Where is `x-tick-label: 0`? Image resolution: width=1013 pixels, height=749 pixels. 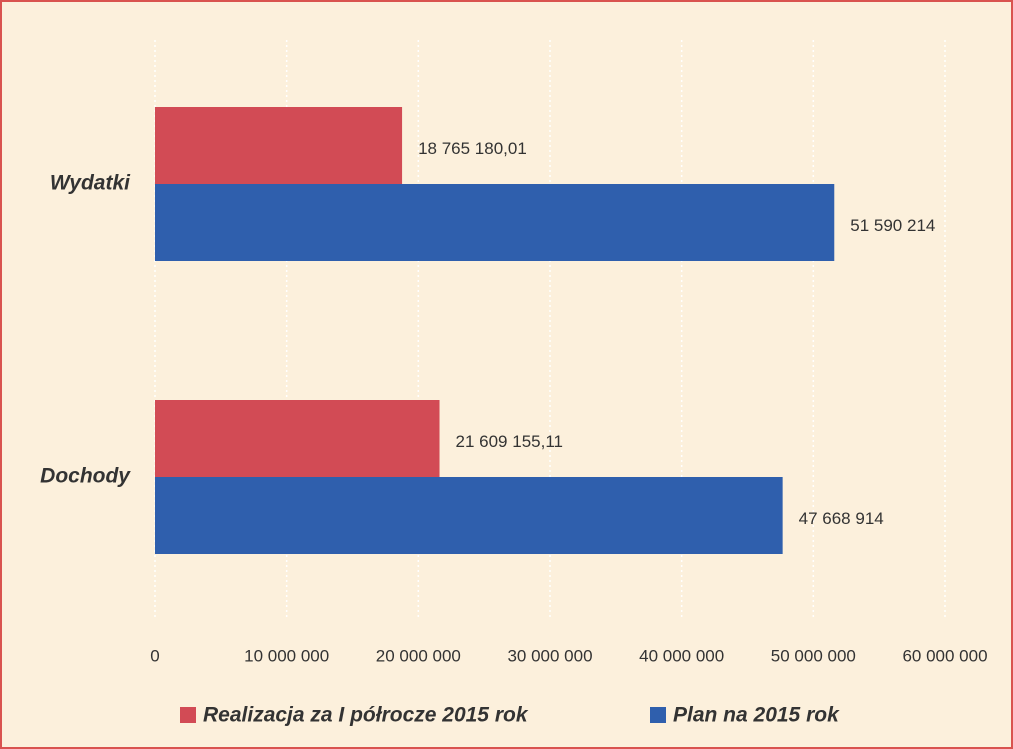 x-tick-label: 0 is located at coordinates (154, 655).